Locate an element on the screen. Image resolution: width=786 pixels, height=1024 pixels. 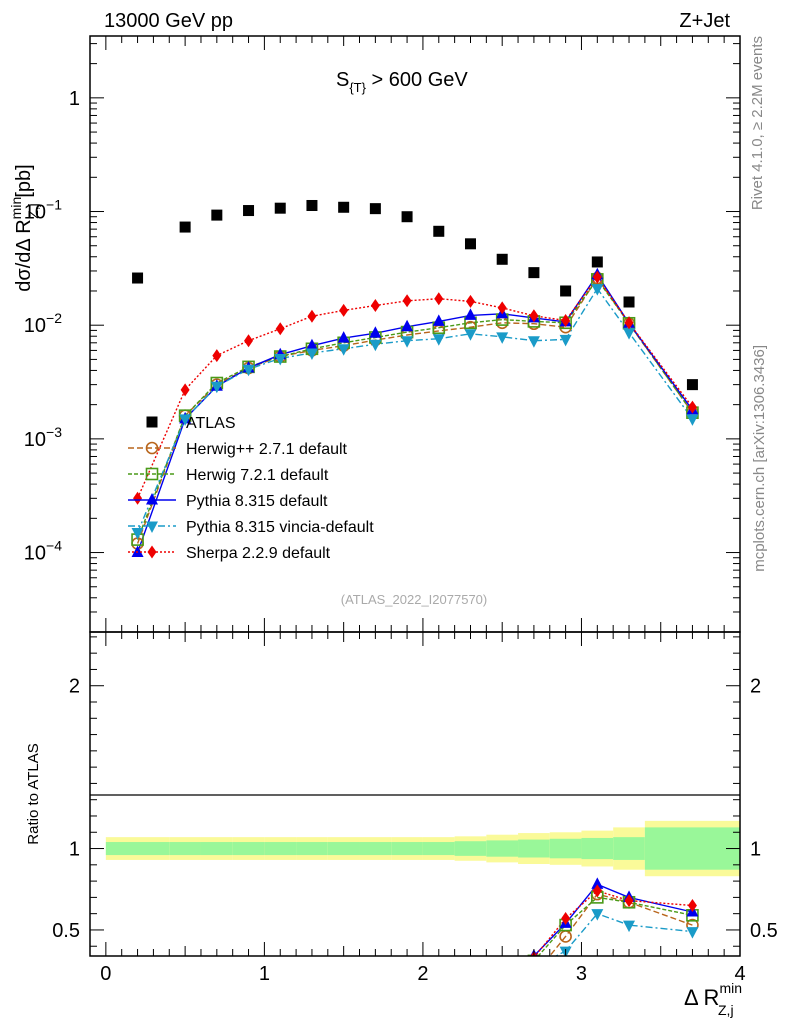
ratio-series-markers is located at coordinates (613, 929).